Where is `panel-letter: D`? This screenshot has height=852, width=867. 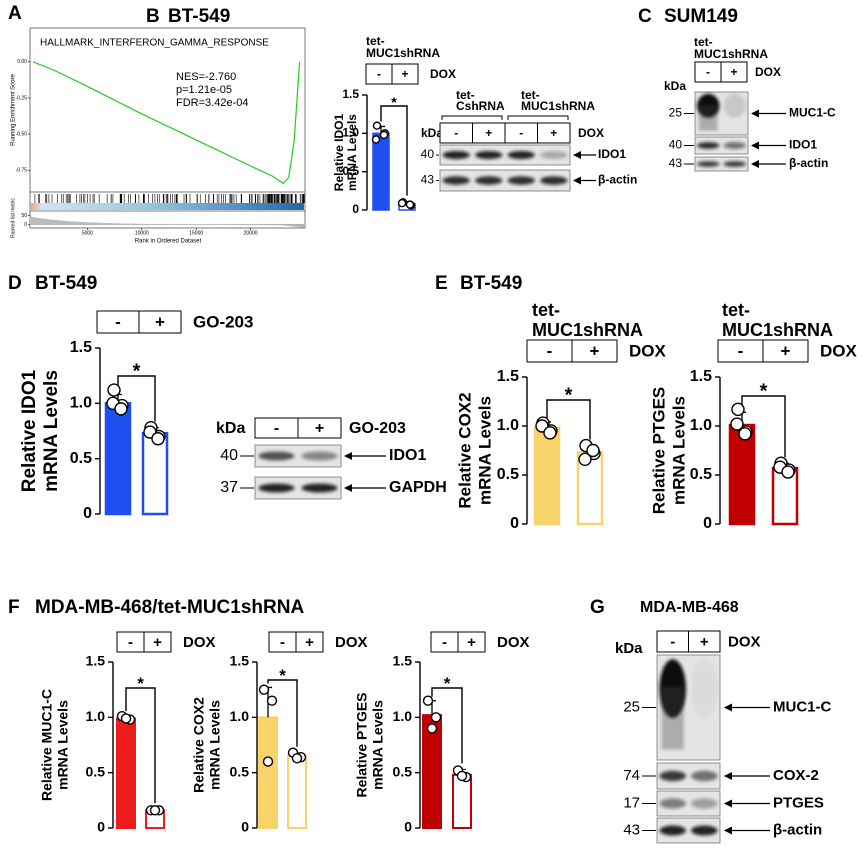 panel-letter: D is located at coordinates (15, 283).